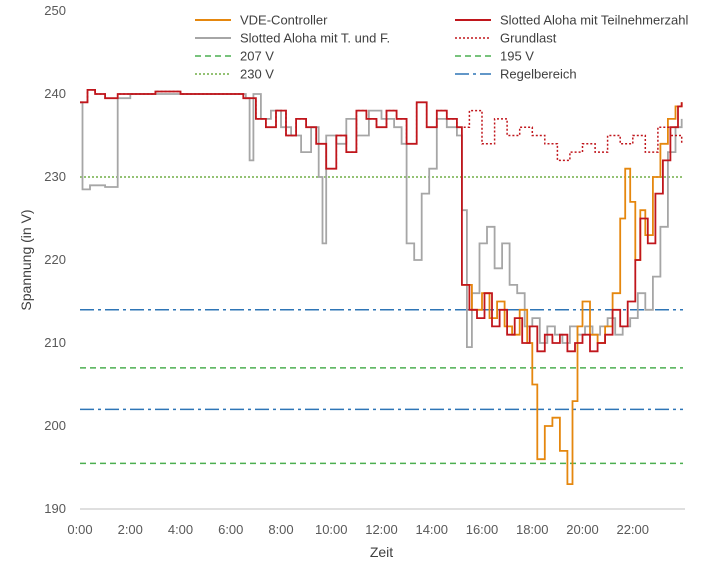 Image resolution: width=715 pixels, height=566 pixels. I want to click on x-tick-label: 16:00, so click(482, 529).